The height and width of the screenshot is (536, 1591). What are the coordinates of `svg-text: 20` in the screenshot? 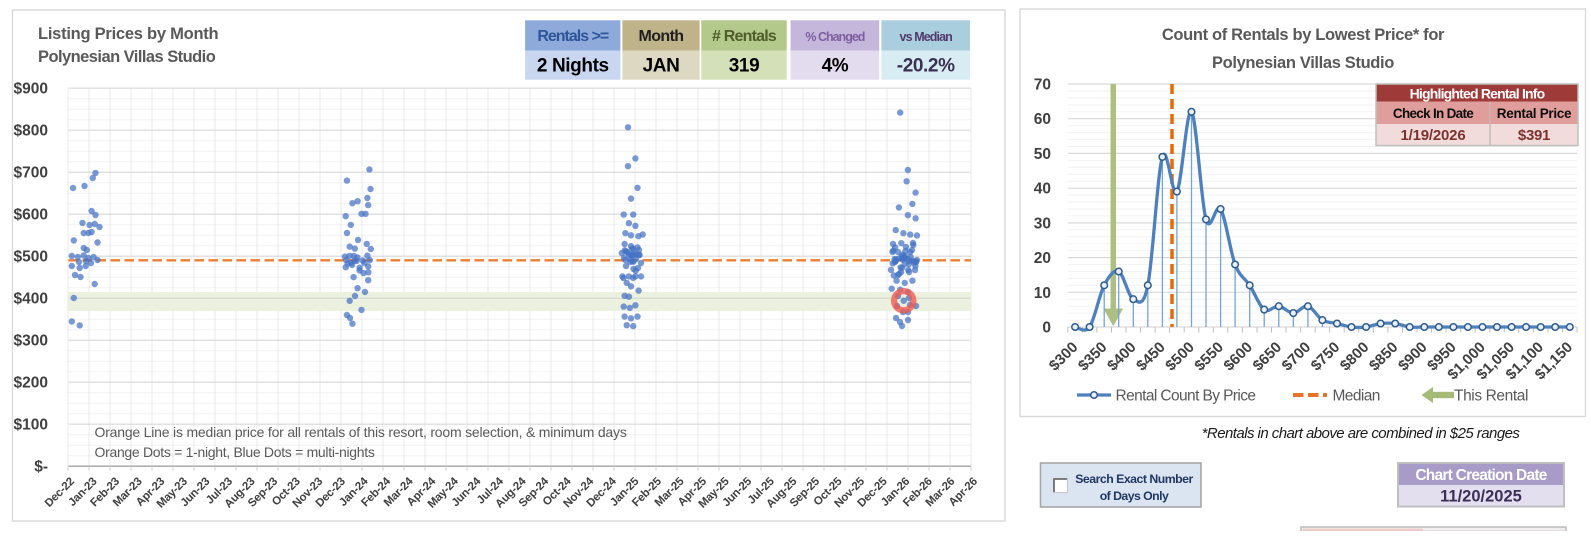 It's located at (1042, 258).